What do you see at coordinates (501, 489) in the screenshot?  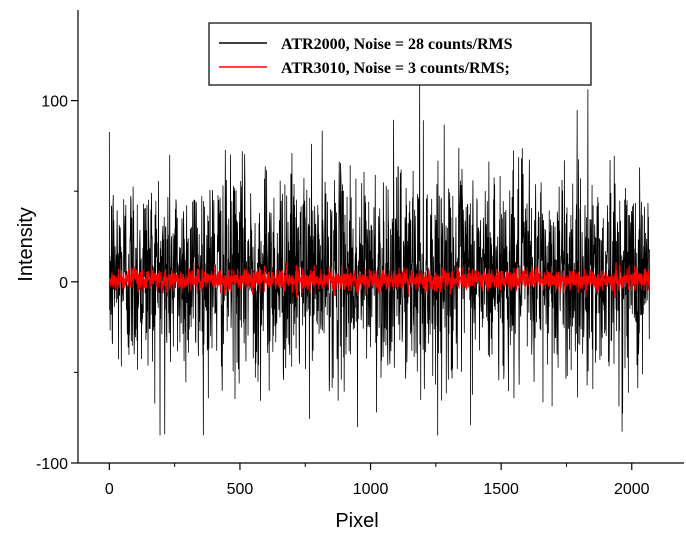 I see `x-tick-label: 1500` at bounding box center [501, 489].